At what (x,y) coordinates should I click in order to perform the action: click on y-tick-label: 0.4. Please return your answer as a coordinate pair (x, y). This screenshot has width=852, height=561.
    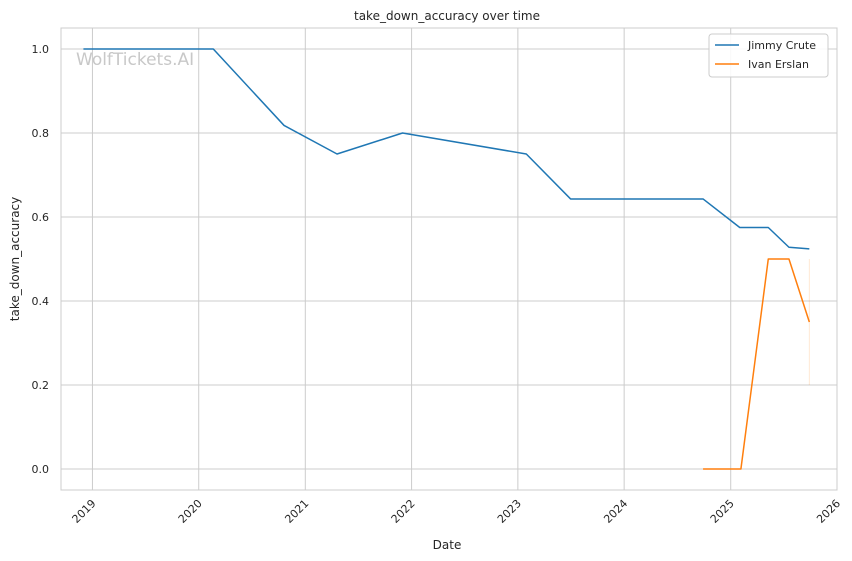
    Looking at the image, I should click on (41, 301).